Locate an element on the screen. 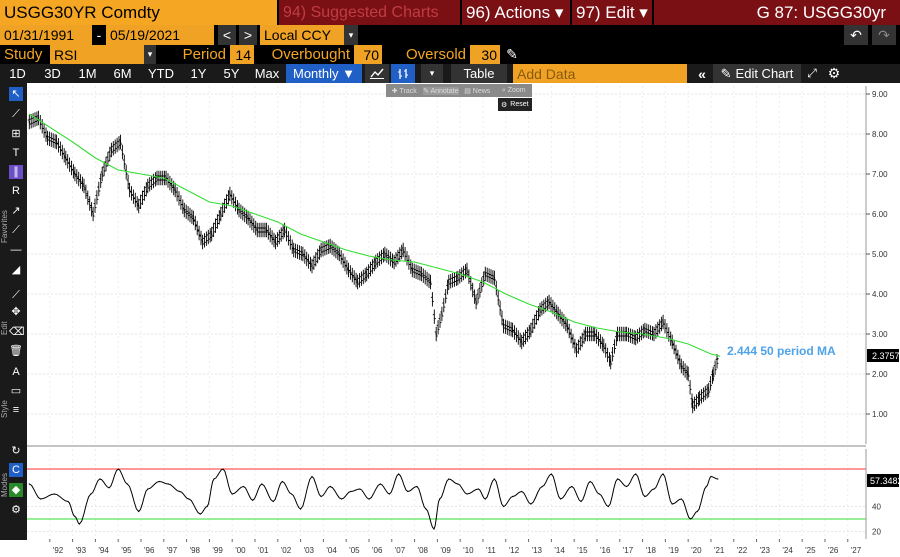 Image resolution: width=900 pixels, height=557 pixels. next-range-button: > is located at coordinates (248, 35).